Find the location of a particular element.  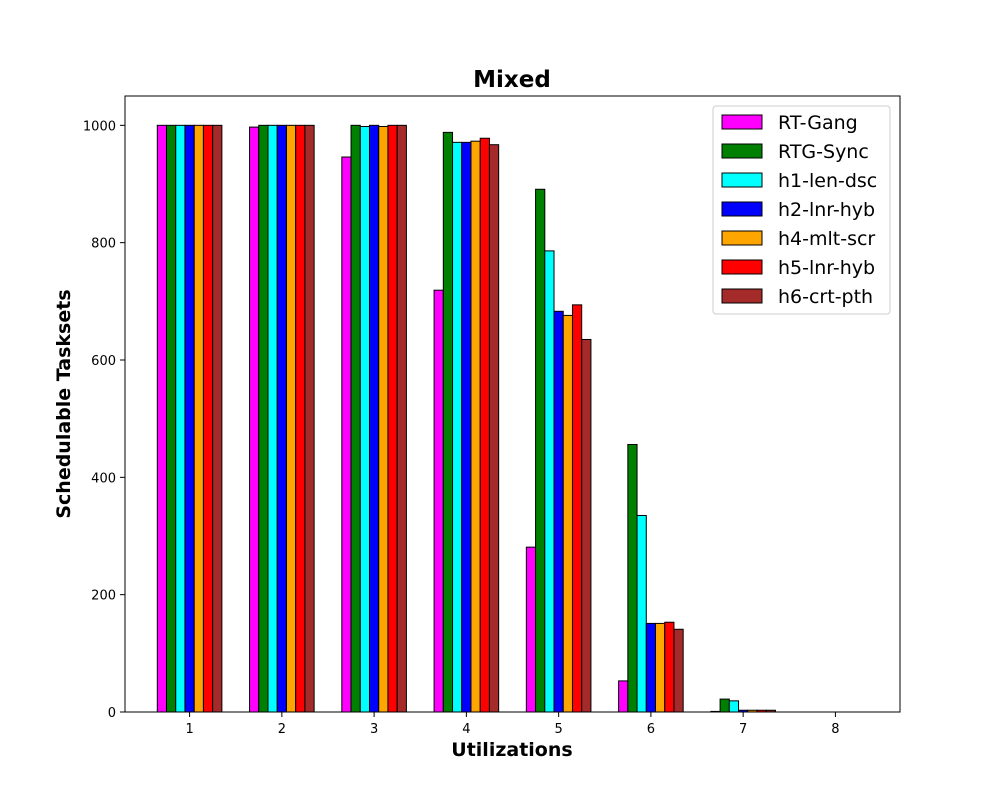

y-tick-label: 600 is located at coordinates (103, 361).